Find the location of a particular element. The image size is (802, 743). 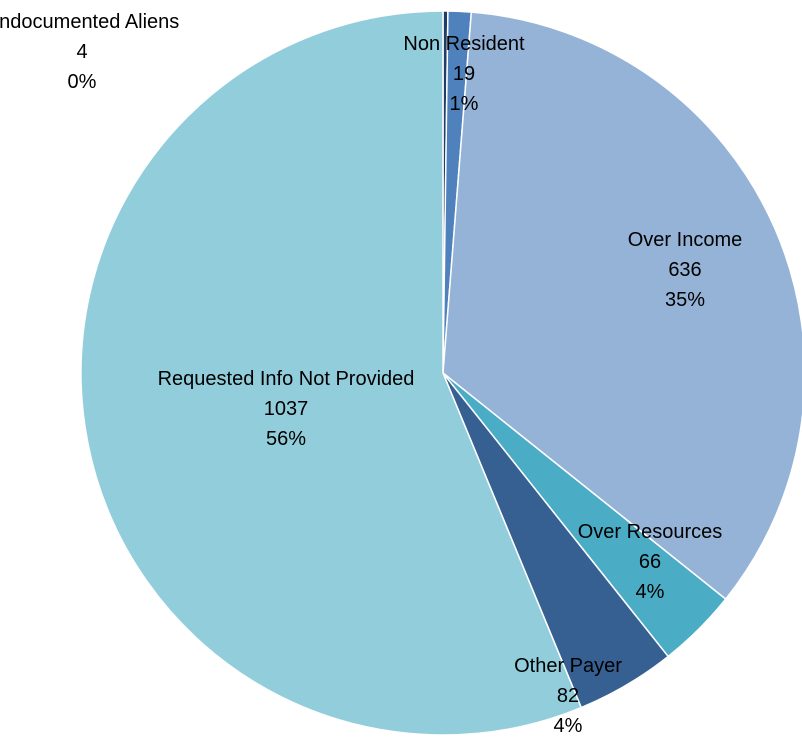

slice-name: Other Payer is located at coordinates (568, 666).